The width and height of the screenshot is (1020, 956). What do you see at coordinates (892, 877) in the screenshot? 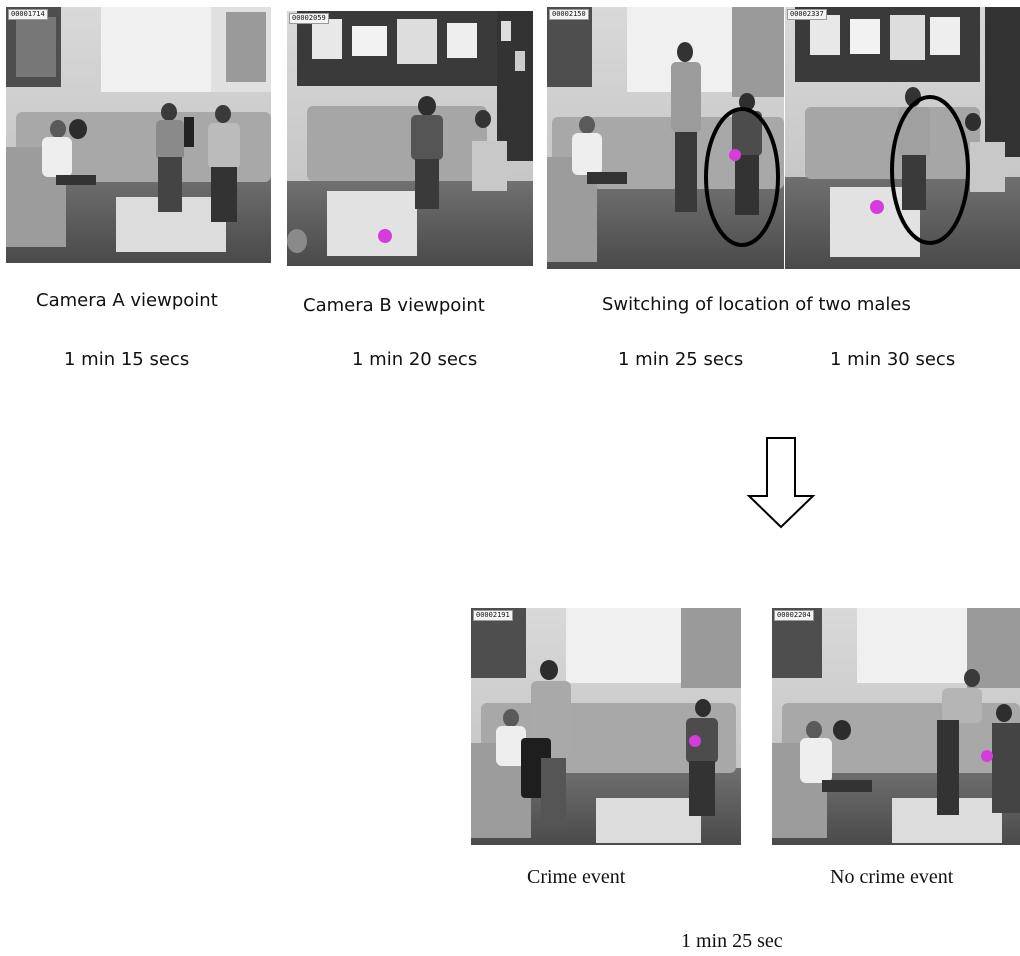
I see `no-crime-event-caption: No crime event` at bounding box center [892, 877].